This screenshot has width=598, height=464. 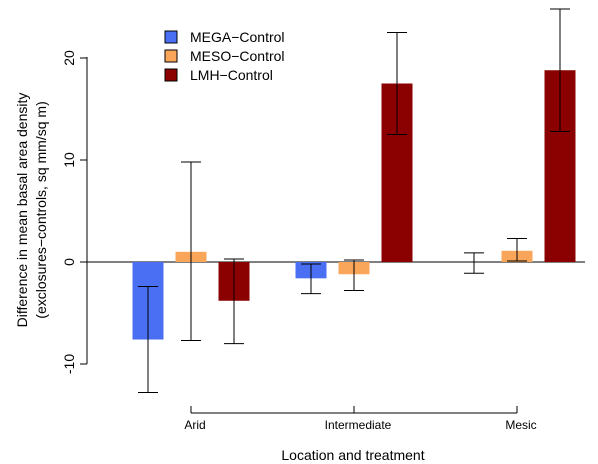 What do you see at coordinates (69, 58) in the screenshot?
I see `y-tick-label: 20` at bounding box center [69, 58].